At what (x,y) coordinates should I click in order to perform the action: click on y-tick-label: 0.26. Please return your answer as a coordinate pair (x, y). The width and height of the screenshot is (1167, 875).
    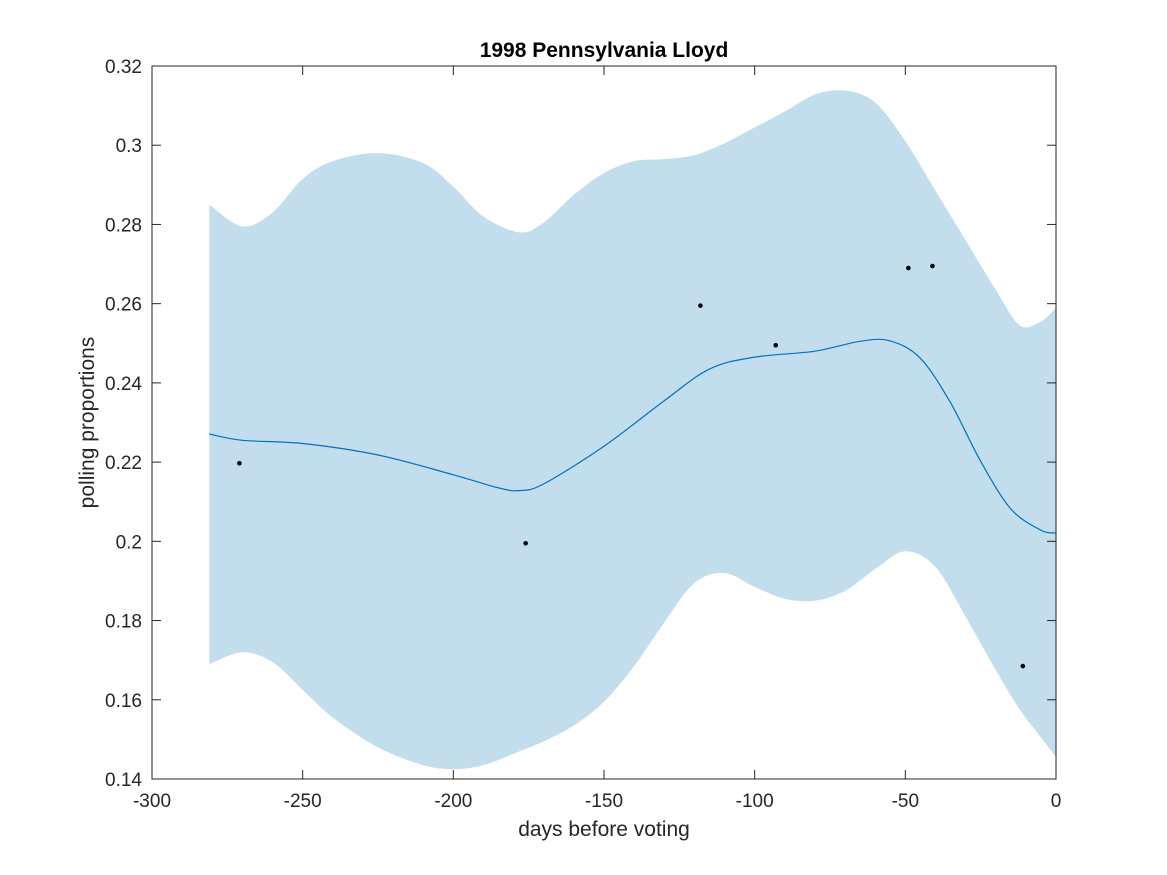
    Looking at the image, I should click on (123, 305).